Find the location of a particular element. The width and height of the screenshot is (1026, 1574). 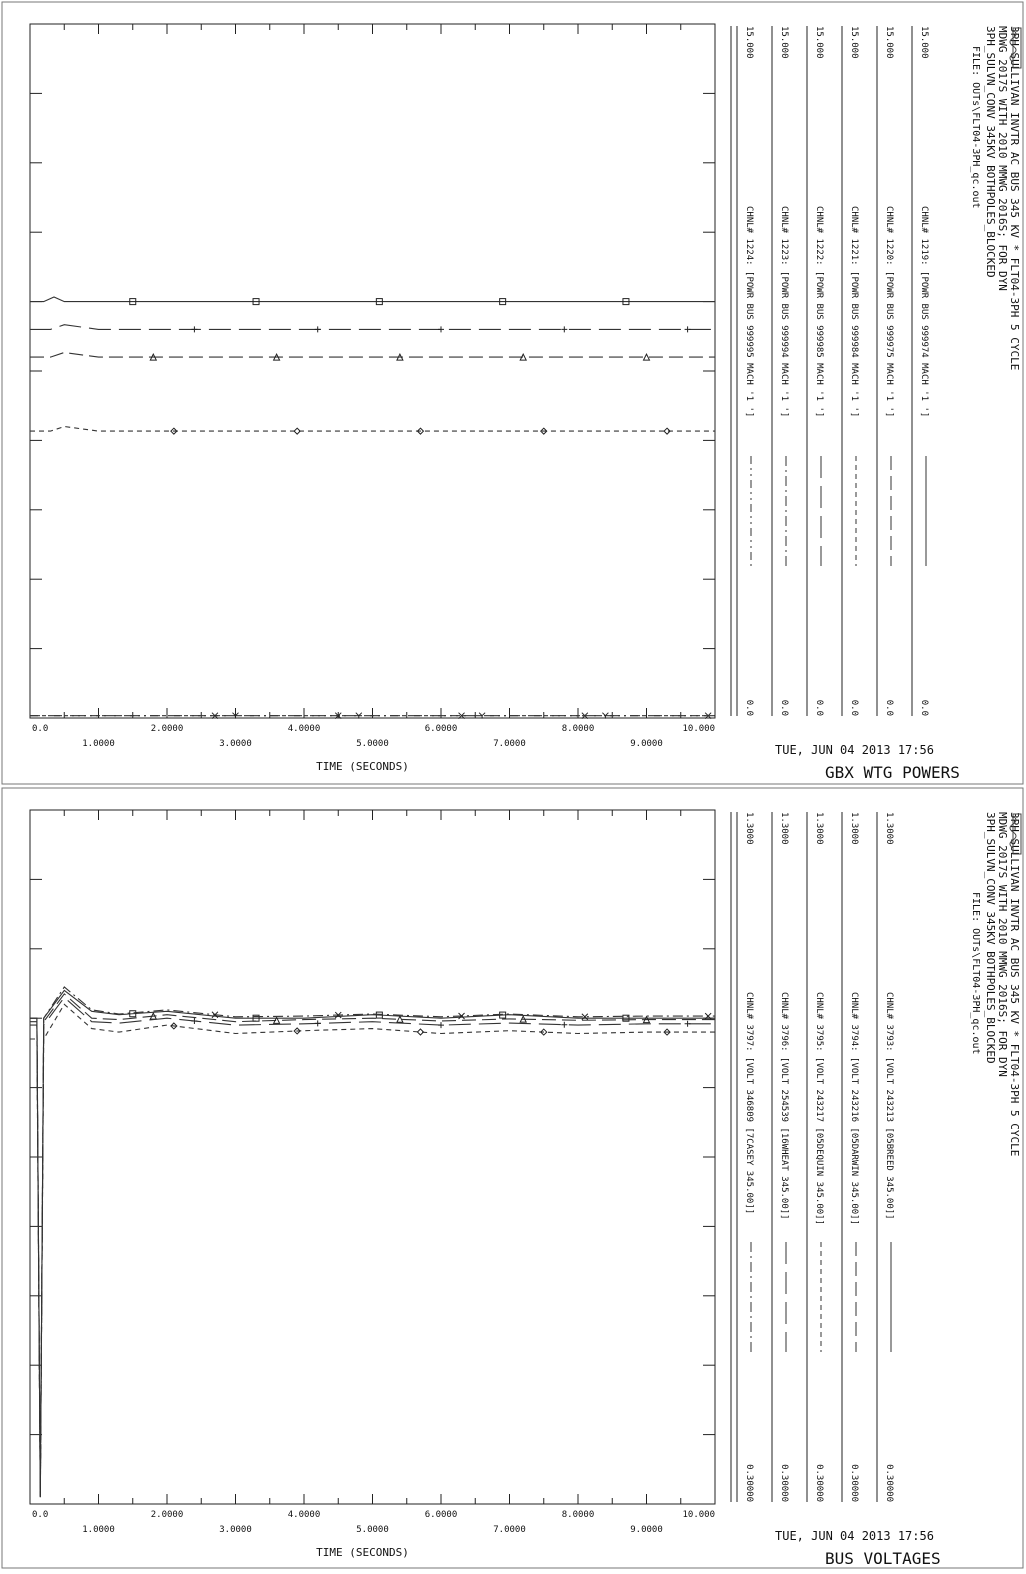

channel-name: CHNL# 1224: [POWR BUS 999995 MACH '1 '] is located at coordinates (749, 311).